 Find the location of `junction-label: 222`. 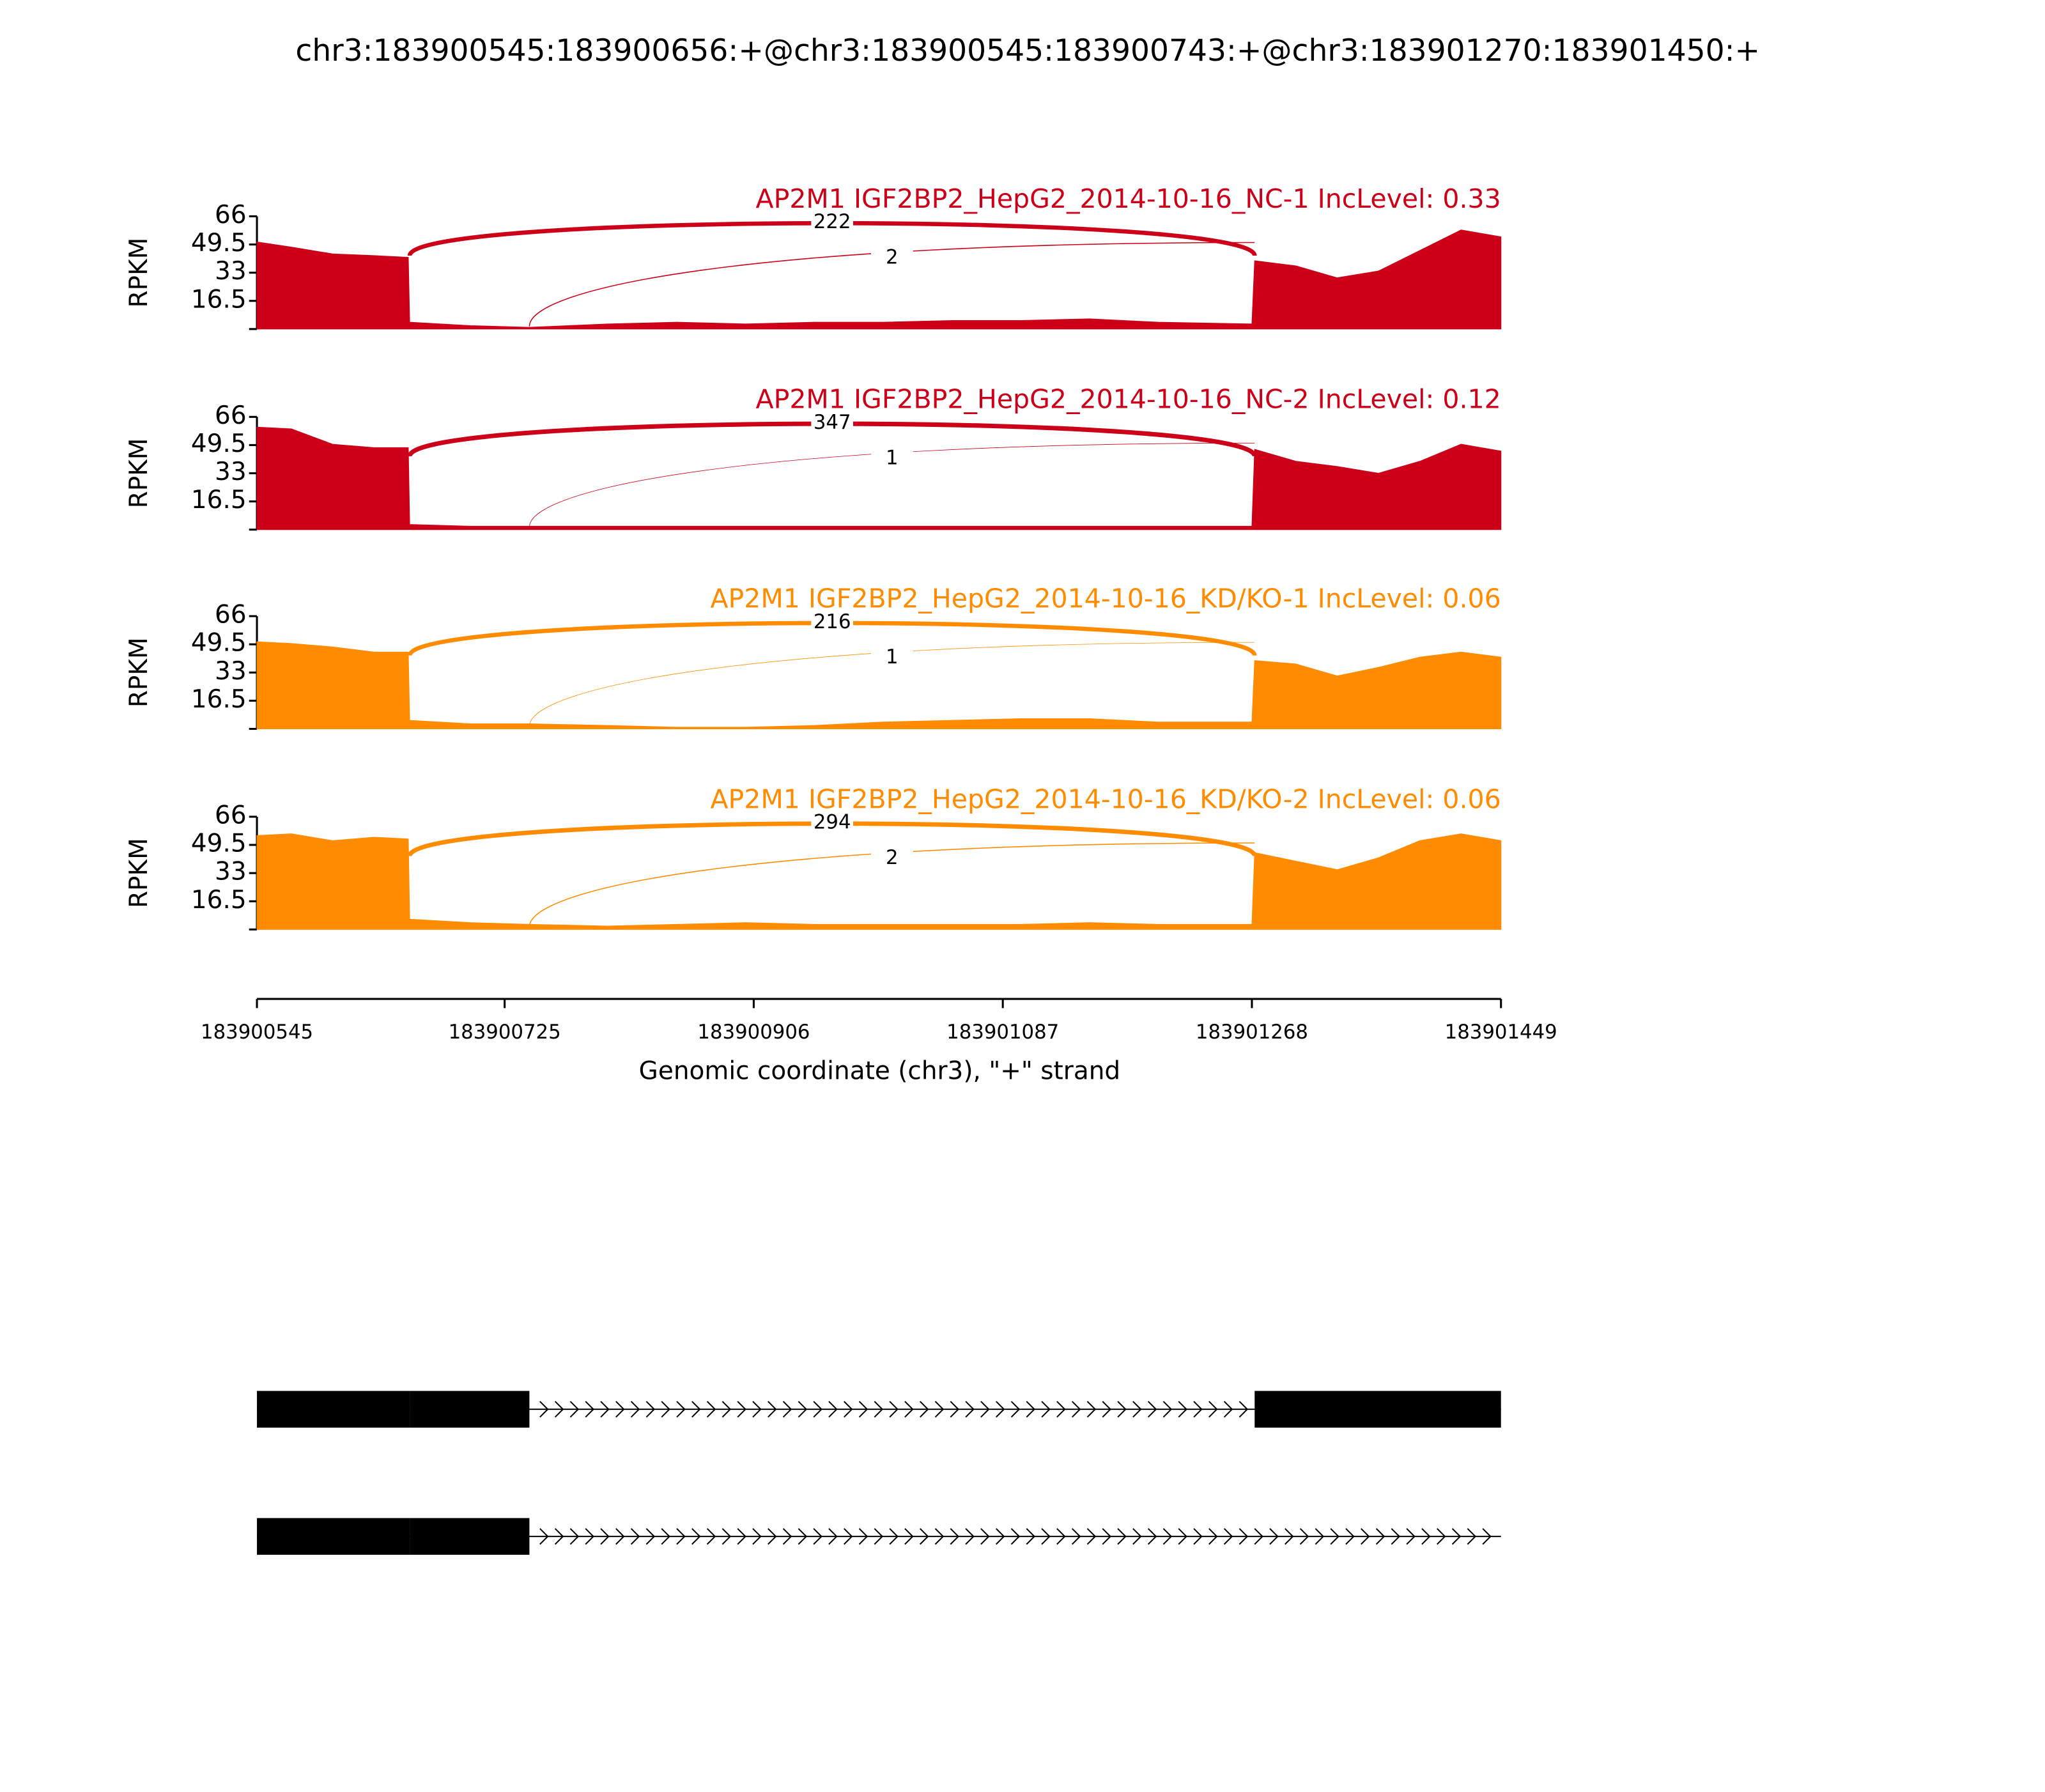

junction-label: 222 is located at coordinates (832, 221).